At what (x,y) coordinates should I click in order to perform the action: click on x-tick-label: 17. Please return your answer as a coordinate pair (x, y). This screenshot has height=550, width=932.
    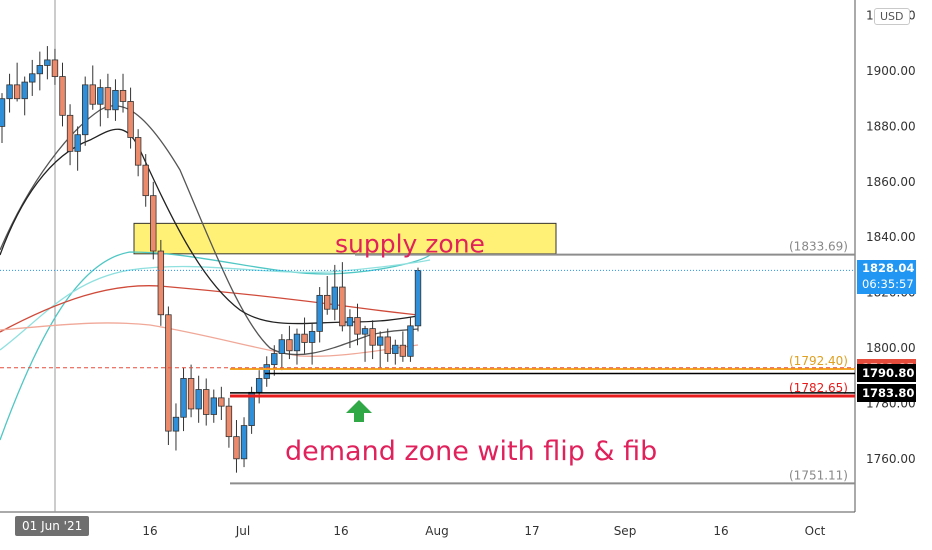
    Looking at the image, I should click on (531, 531).